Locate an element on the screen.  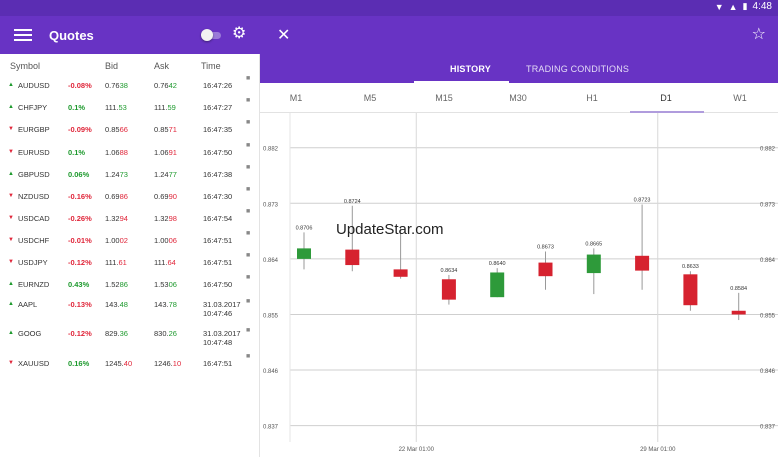
quote-bid: 1.3294 is located at coordinates (116, 218).